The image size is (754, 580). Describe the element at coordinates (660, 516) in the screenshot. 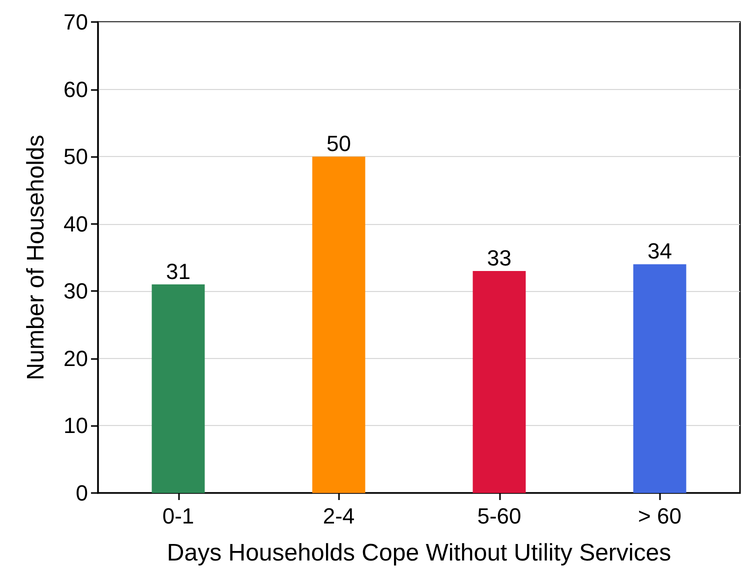

I see `x-tick-label: > 60` at that location.